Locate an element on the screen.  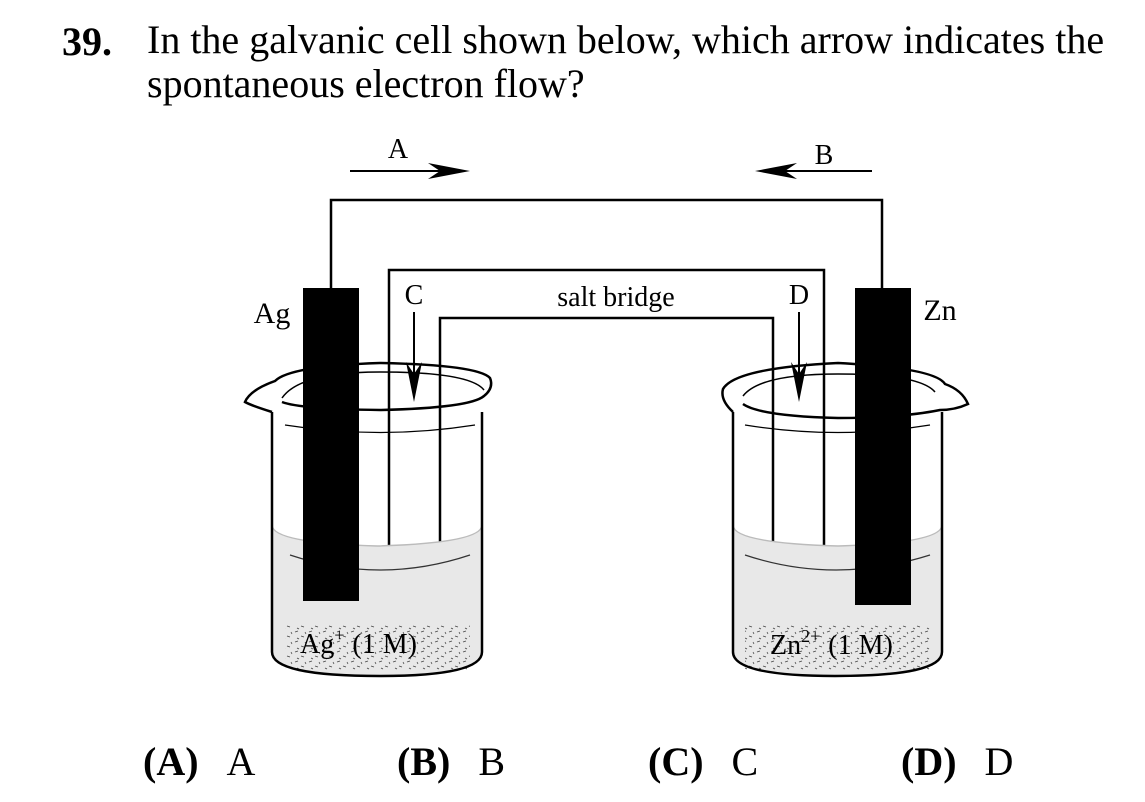
silver-electrode is located at coordinates (331, 444).